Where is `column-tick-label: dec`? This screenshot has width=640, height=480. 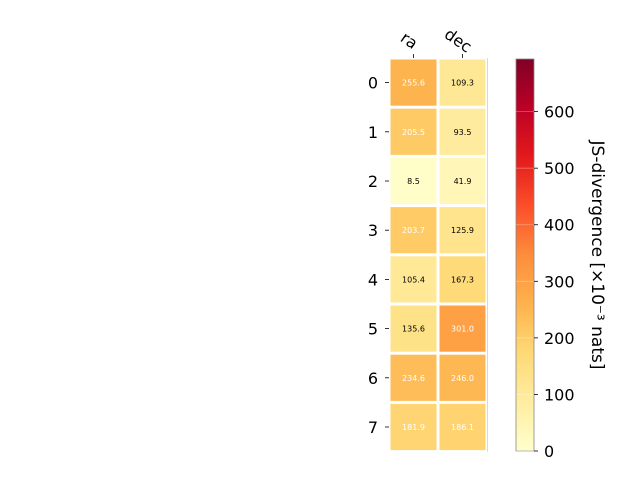
column-tick-label: dec is located at coordinates (458, 40).